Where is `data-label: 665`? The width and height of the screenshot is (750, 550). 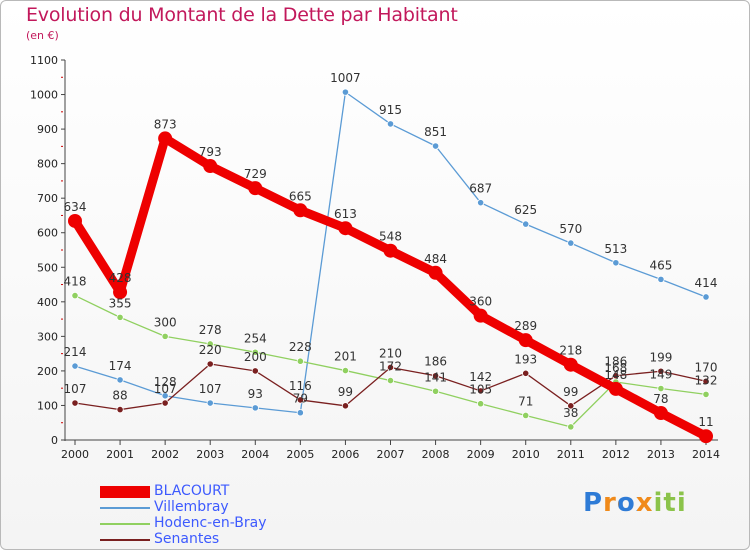
data-label: 665 is located at coordinates (300, 196).